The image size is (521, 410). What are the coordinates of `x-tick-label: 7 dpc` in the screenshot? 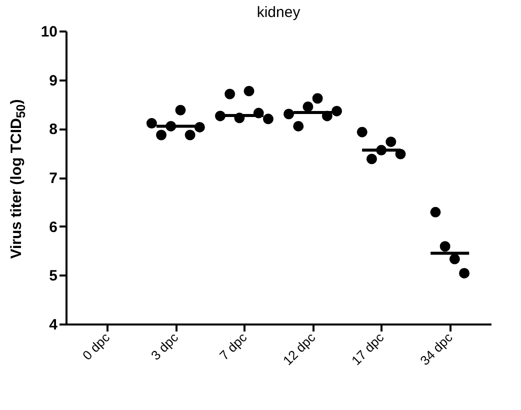 It's located at (233, 346).